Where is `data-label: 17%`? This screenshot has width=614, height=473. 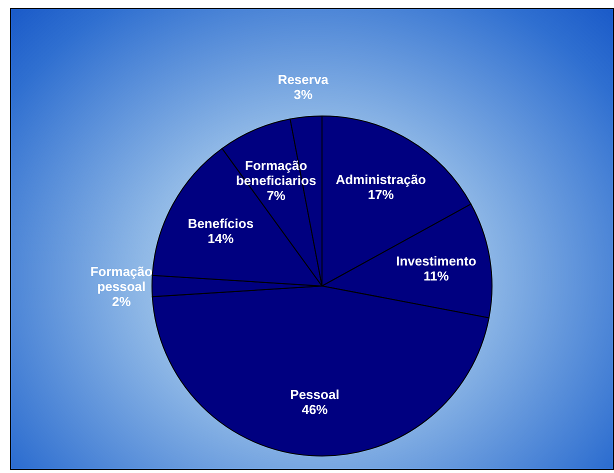 data-label: 17% is located at coordinates (381, 194).